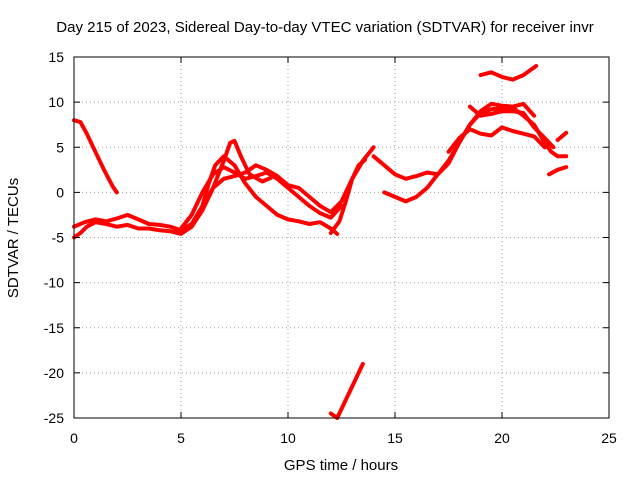 This screenshot has height=480, width=640. Describe the element at coordinates (54, 328) in the screenshot. I see `y-tick-label: -15` at that location.